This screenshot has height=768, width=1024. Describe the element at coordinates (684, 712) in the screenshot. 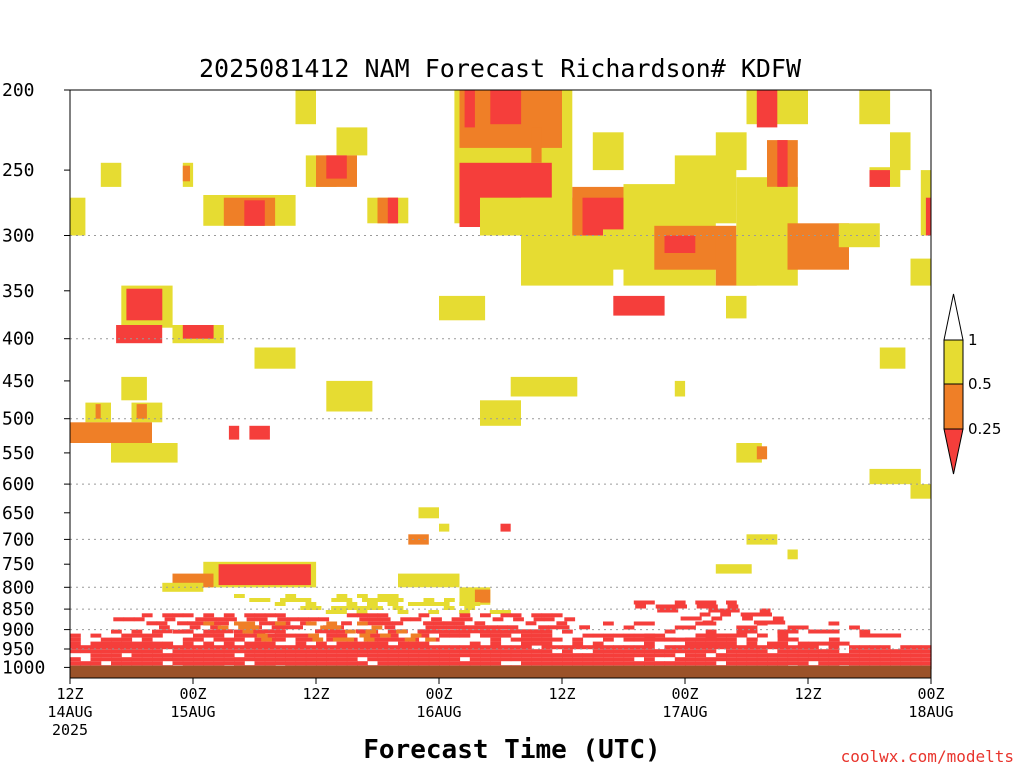

I see `x-tick-label: 17AUG` at that location.